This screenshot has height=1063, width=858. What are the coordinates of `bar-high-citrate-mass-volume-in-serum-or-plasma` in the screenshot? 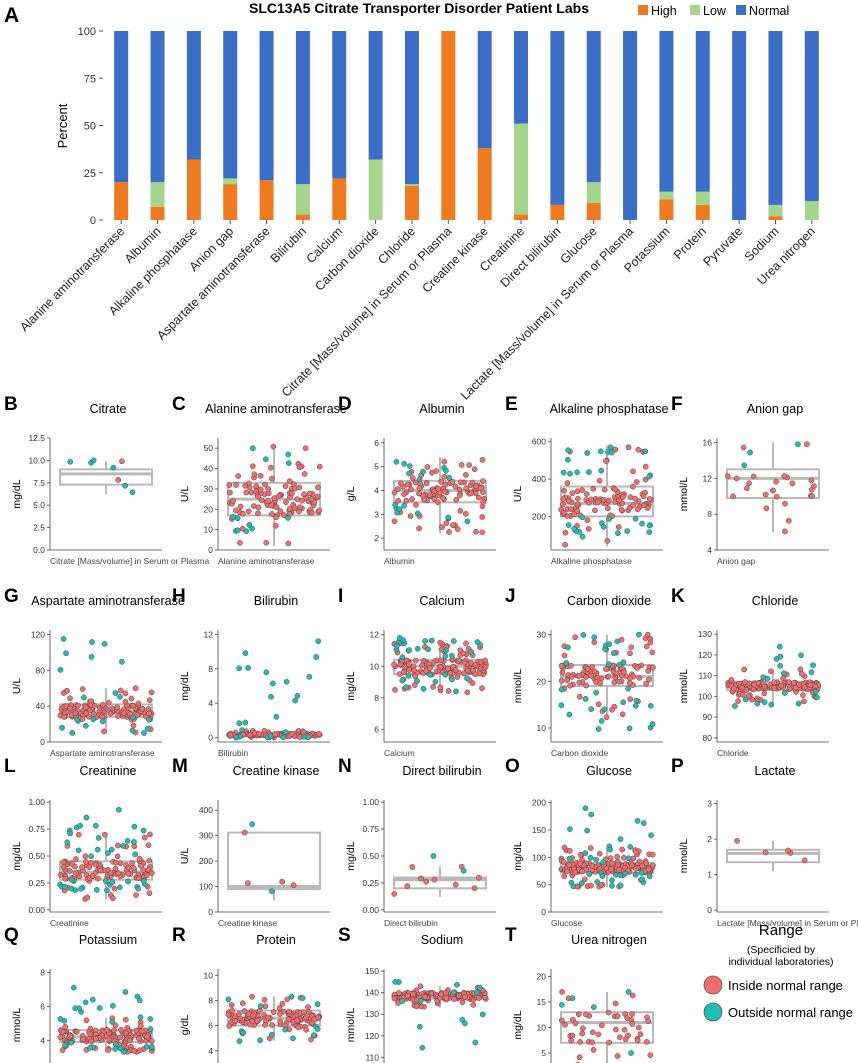 It's located at (448, 125).